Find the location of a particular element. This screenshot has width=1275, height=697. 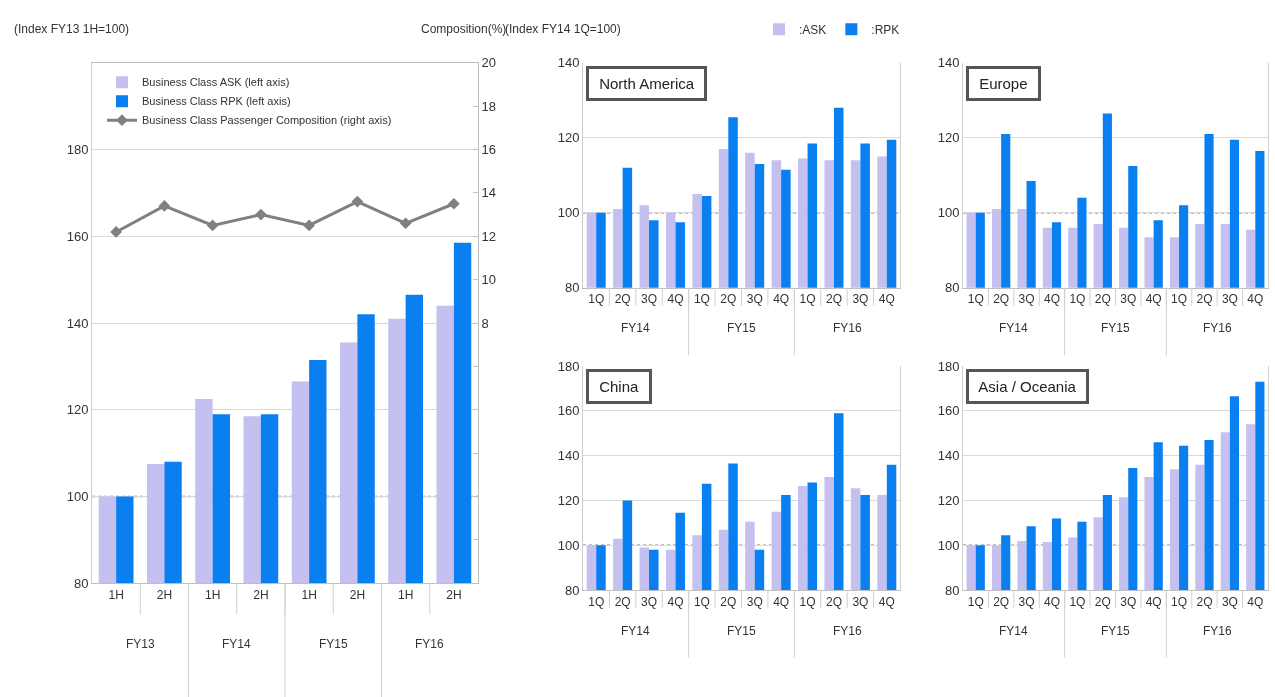

text: North America is located at coordinates (647, 83).